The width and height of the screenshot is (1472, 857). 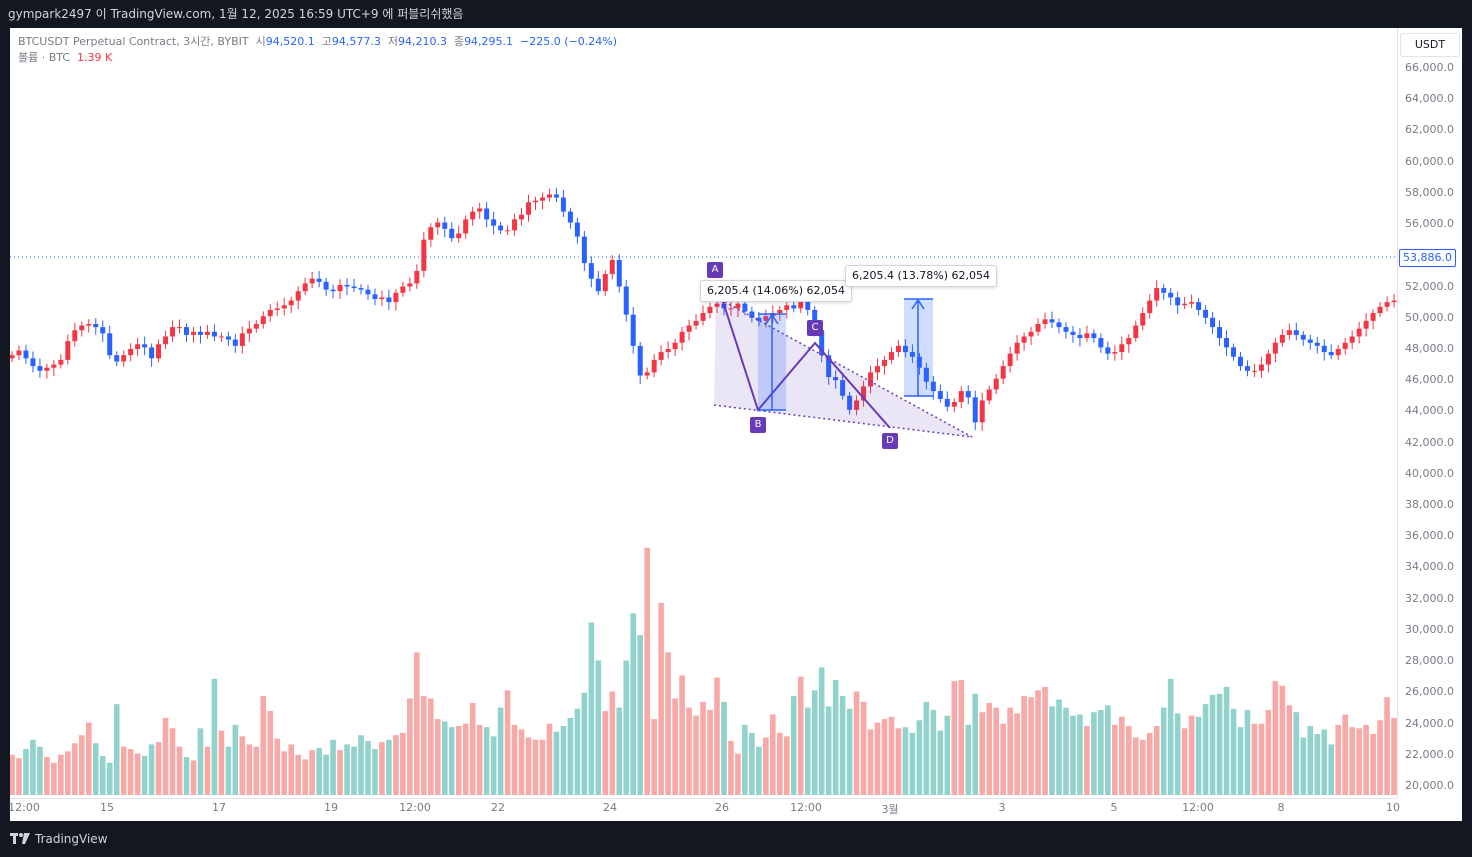 What do you see at coordinates (133, 41) in the screenshot?
I see `symbol-title: BTCUSDT Perpetual Contract, 3시간, BYBIT` at bounding box center [133, 41].